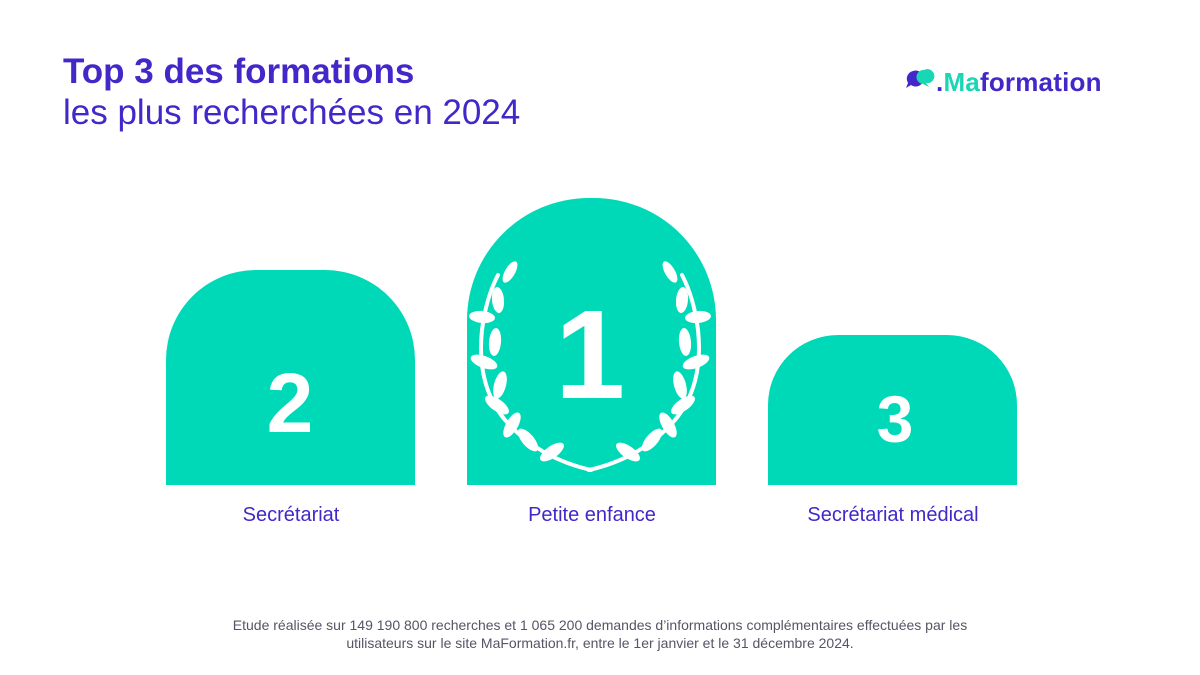 Image resolution: width=1200 pixels, height=675 pixels. What do you see at coordinates (292, 112) in the screenshot?
I see `page-subtitle: les plus recherchées en 2024` at bounding box center [292, 112].